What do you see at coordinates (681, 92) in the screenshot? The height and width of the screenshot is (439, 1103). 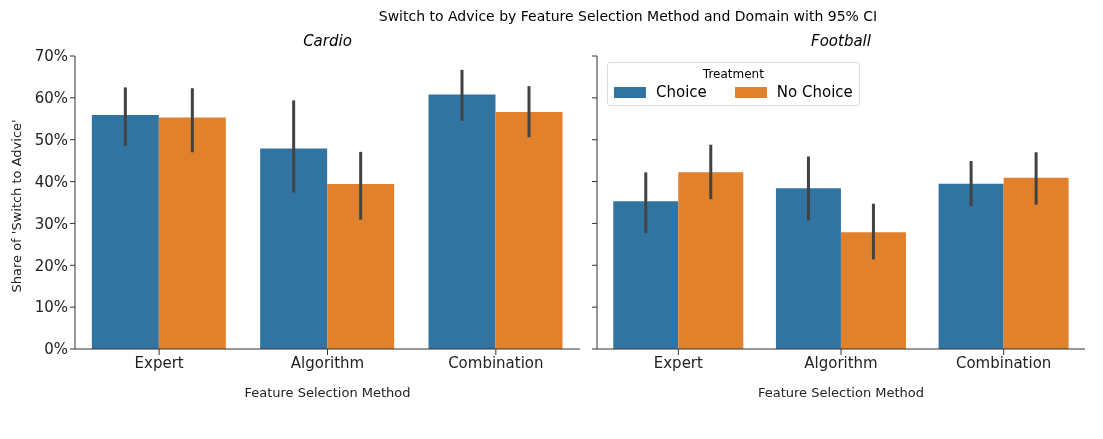 I see `legend-label: Choice` at bounding box center [681, 92].